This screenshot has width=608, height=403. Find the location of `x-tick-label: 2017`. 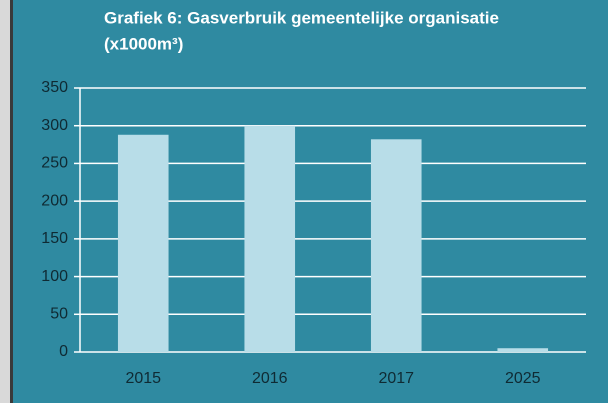

x-tick-label: 2017 is located at coordinates (396, 378).